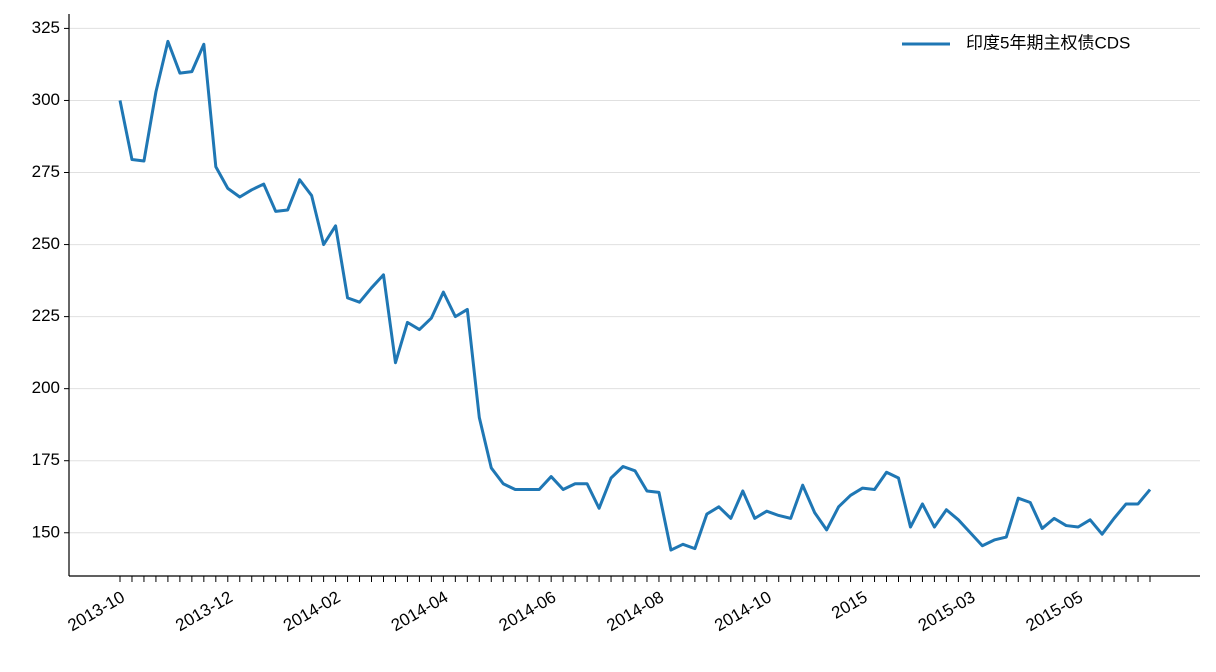 The height and width of the screenshot is (672, 1216). I want to click on x-tick-label: 2014-06, so click(528, 611).